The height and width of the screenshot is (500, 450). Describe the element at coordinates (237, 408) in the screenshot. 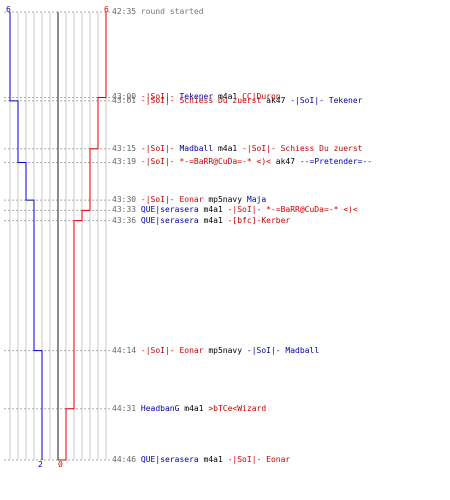

I see `event-text: >bTCe<Wizard` at that location.